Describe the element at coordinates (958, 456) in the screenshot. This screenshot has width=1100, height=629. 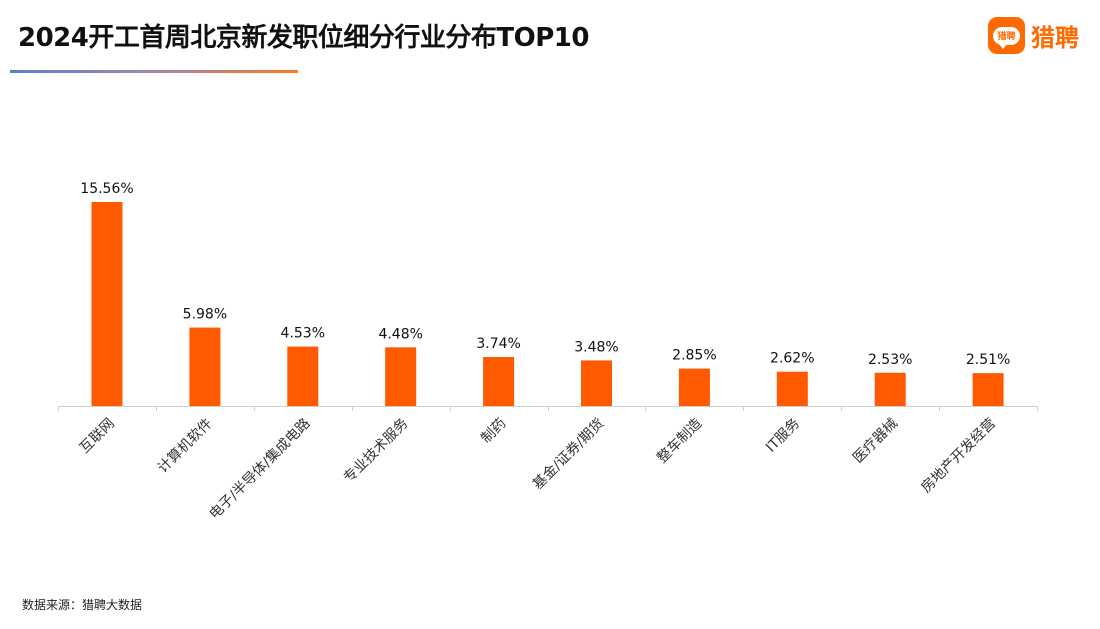
I see `category-label: 房地产开发经营` at that location.